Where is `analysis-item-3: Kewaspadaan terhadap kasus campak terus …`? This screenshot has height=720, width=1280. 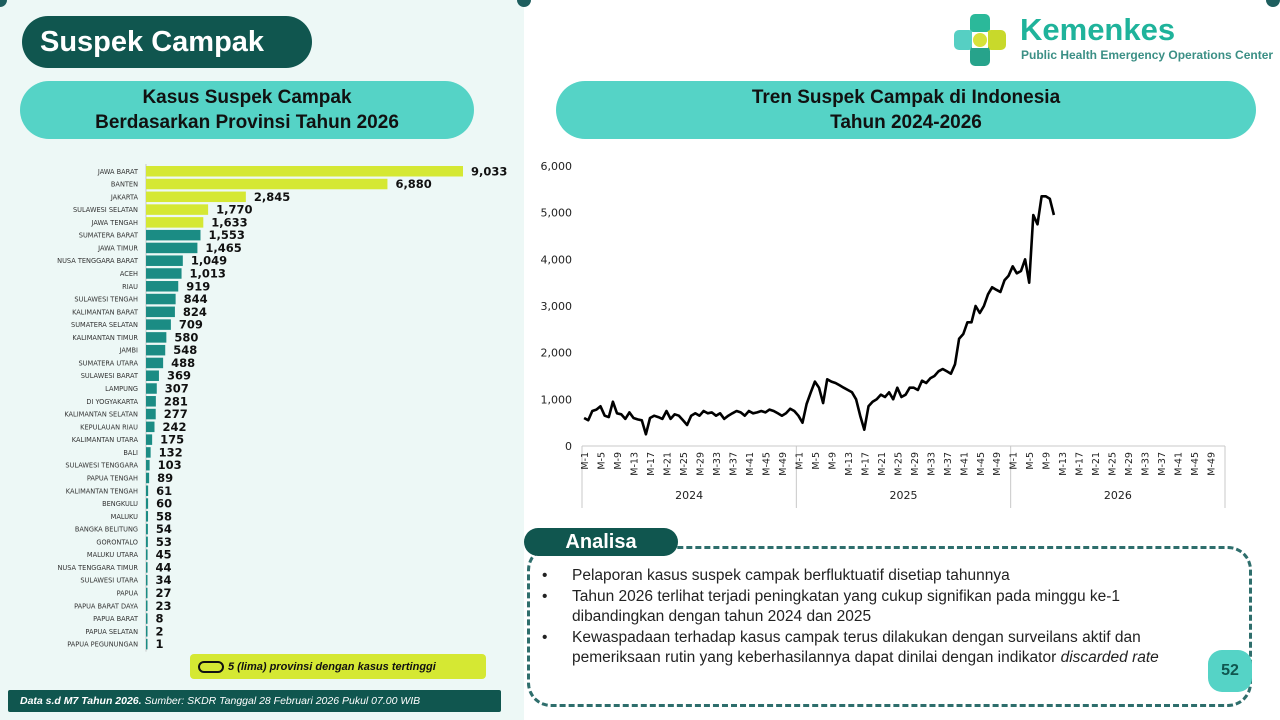
analysis-item-3: Kewaspadaan terhadap kasus campak terus … is located at coordinates (875, 648).